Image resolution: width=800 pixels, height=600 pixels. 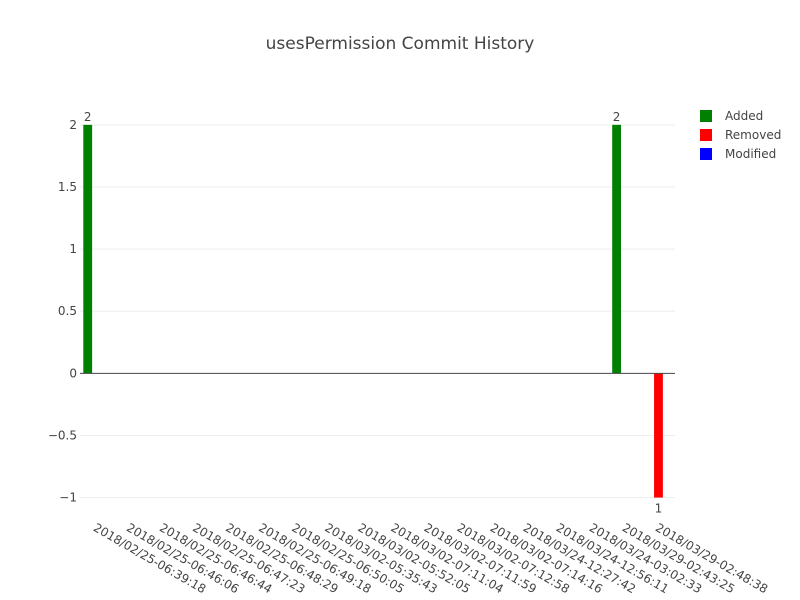 What do you see at coordinates (753, 134) in the screenshot?
I see `legend-label-removed: Removed` at bounding box center [753, 134].